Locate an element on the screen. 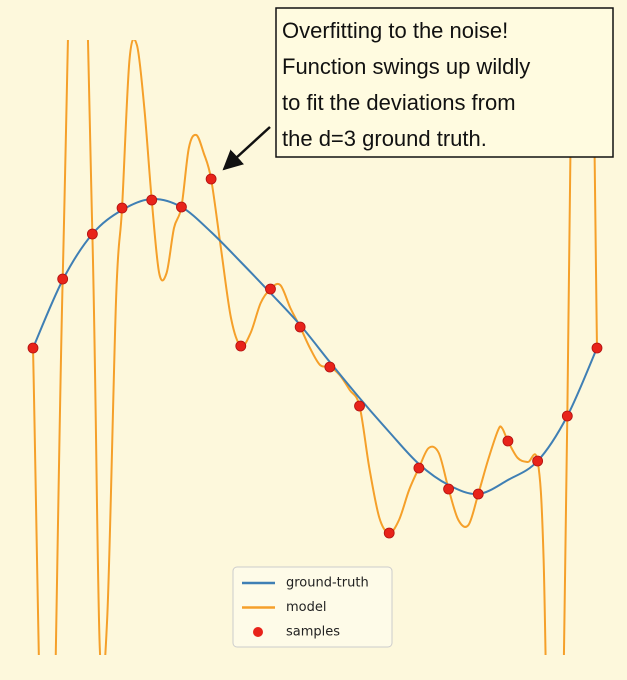 This screenshot has height=680, width=627. annotation-line: to fit the deviations from is located at coordinates (399, 102).